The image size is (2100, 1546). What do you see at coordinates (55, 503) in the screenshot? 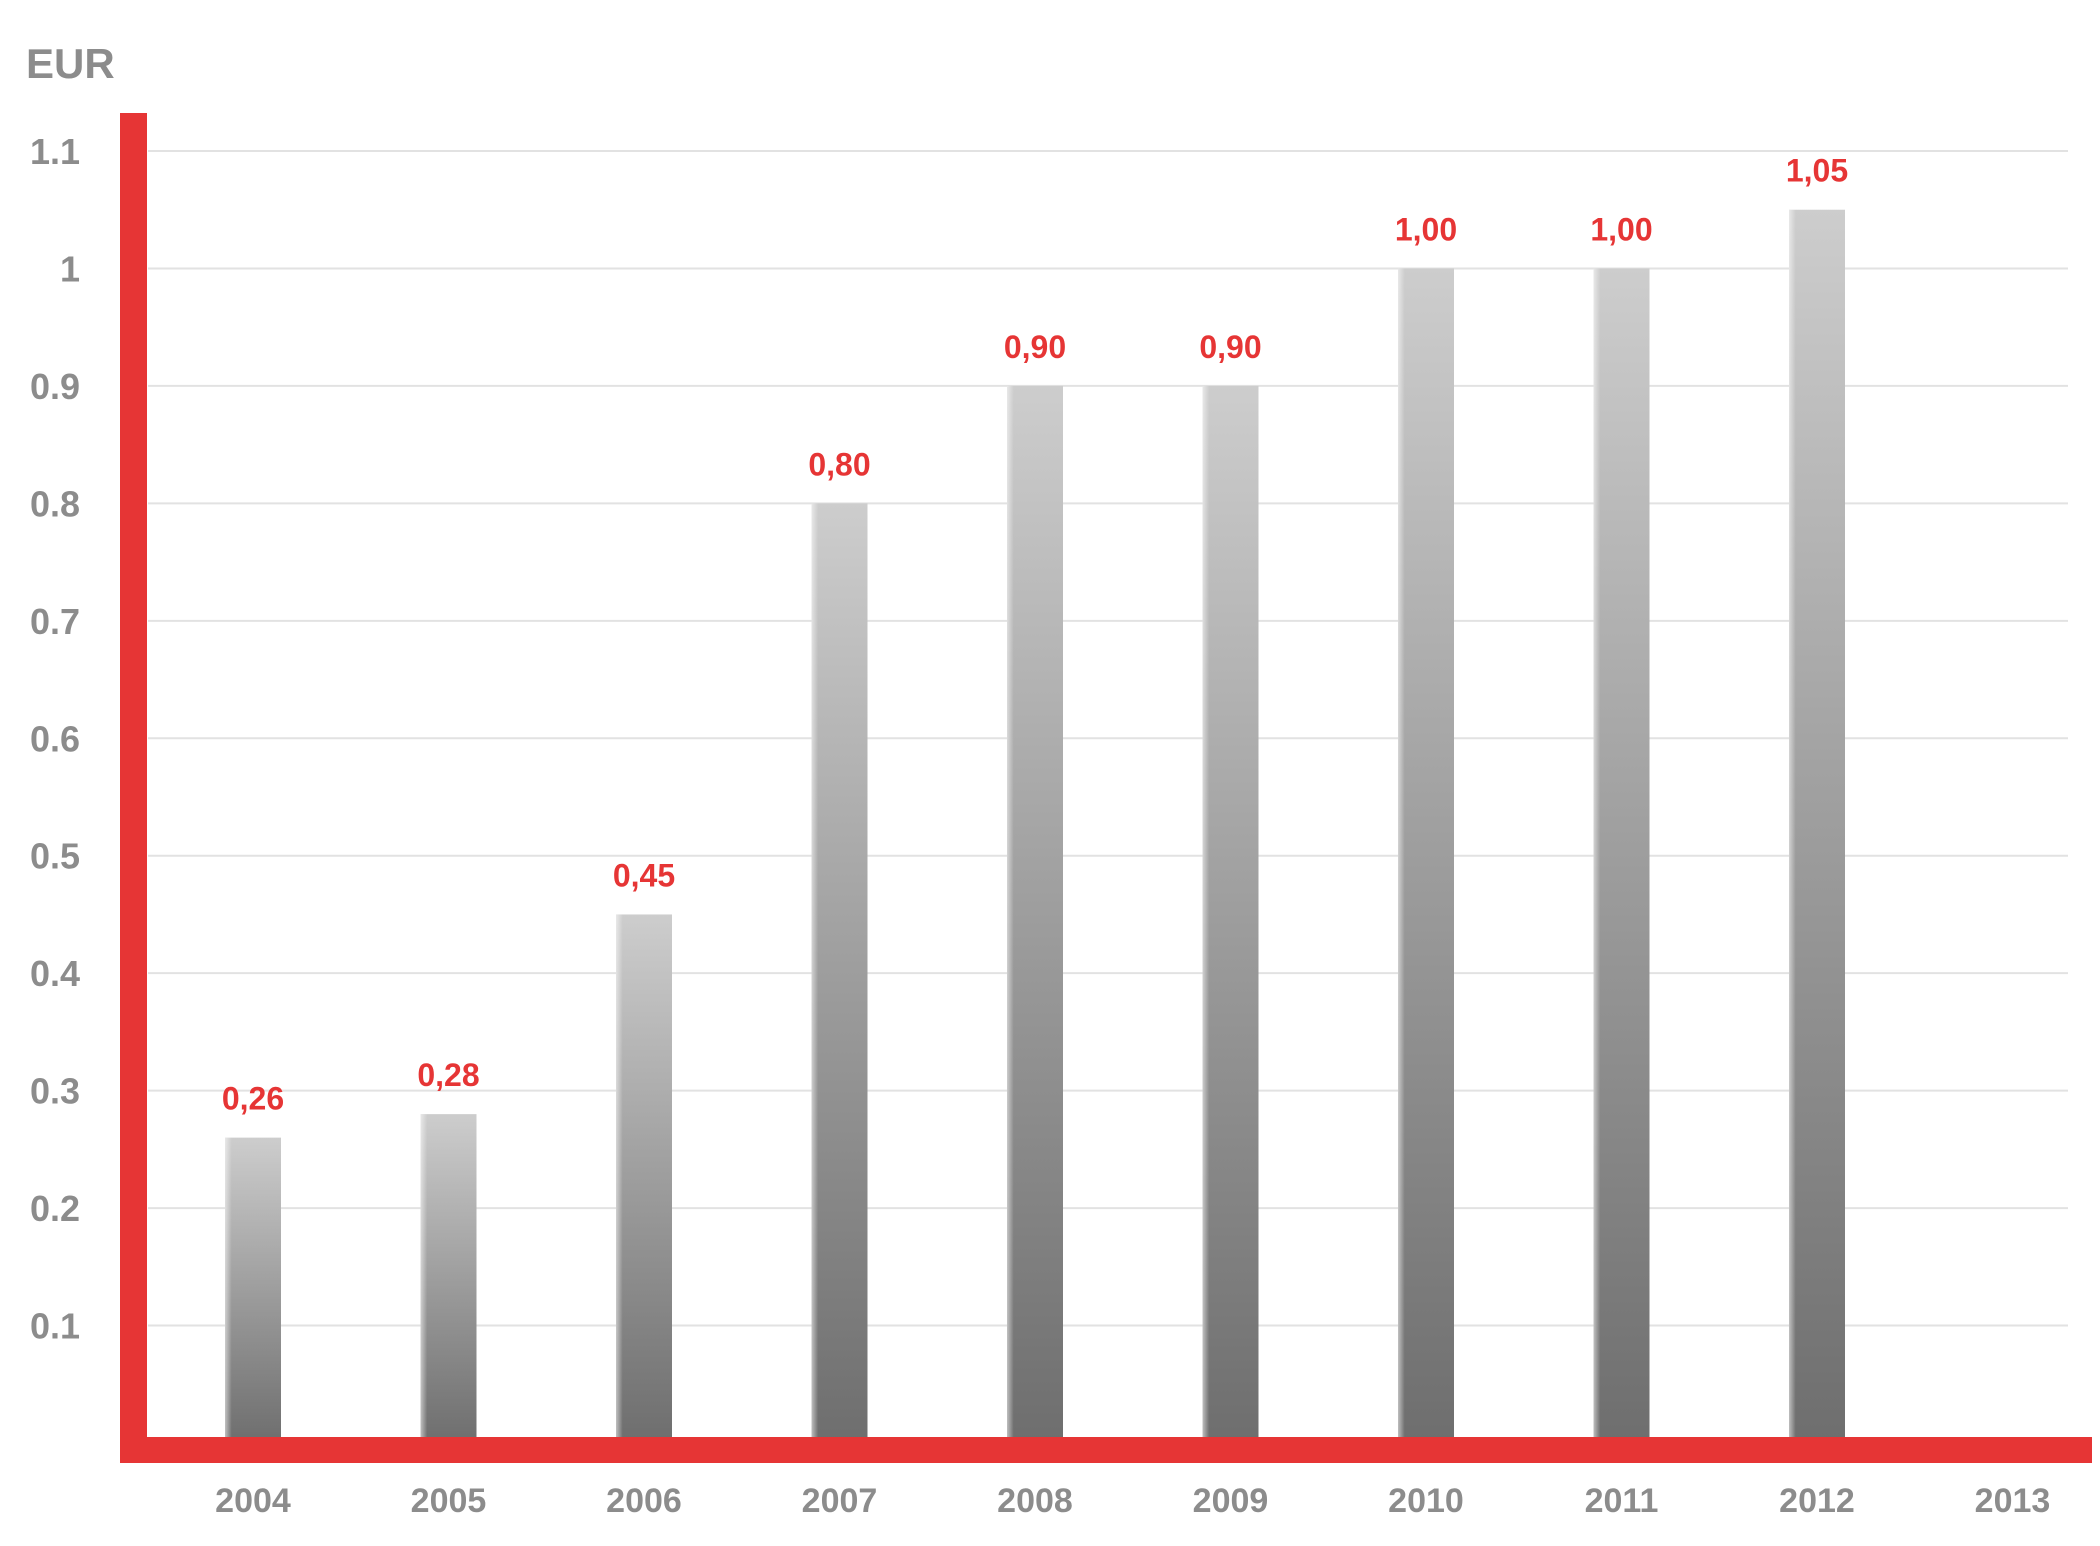
I see `y-tick-label: 0.8` at bounding box center [55, 503].